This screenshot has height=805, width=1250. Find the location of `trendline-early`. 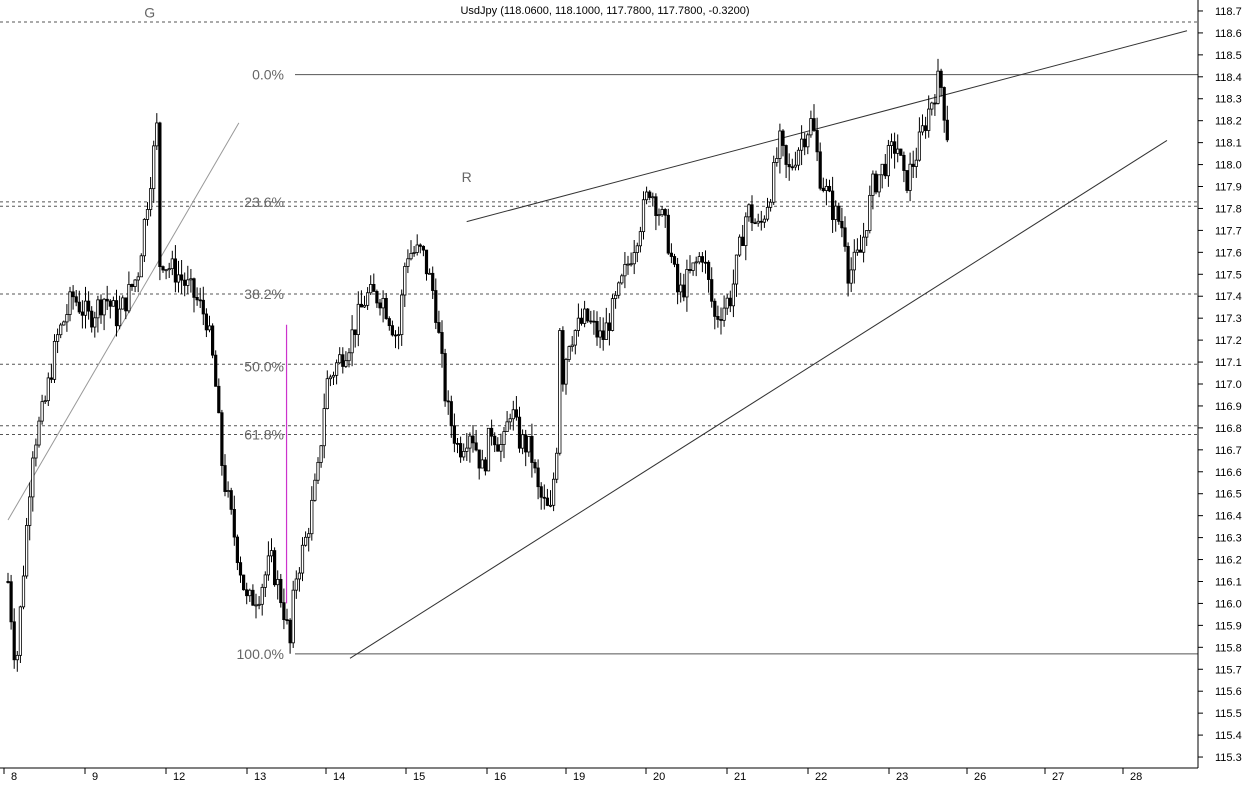

trendline-early is located at coordinates (123, 321).